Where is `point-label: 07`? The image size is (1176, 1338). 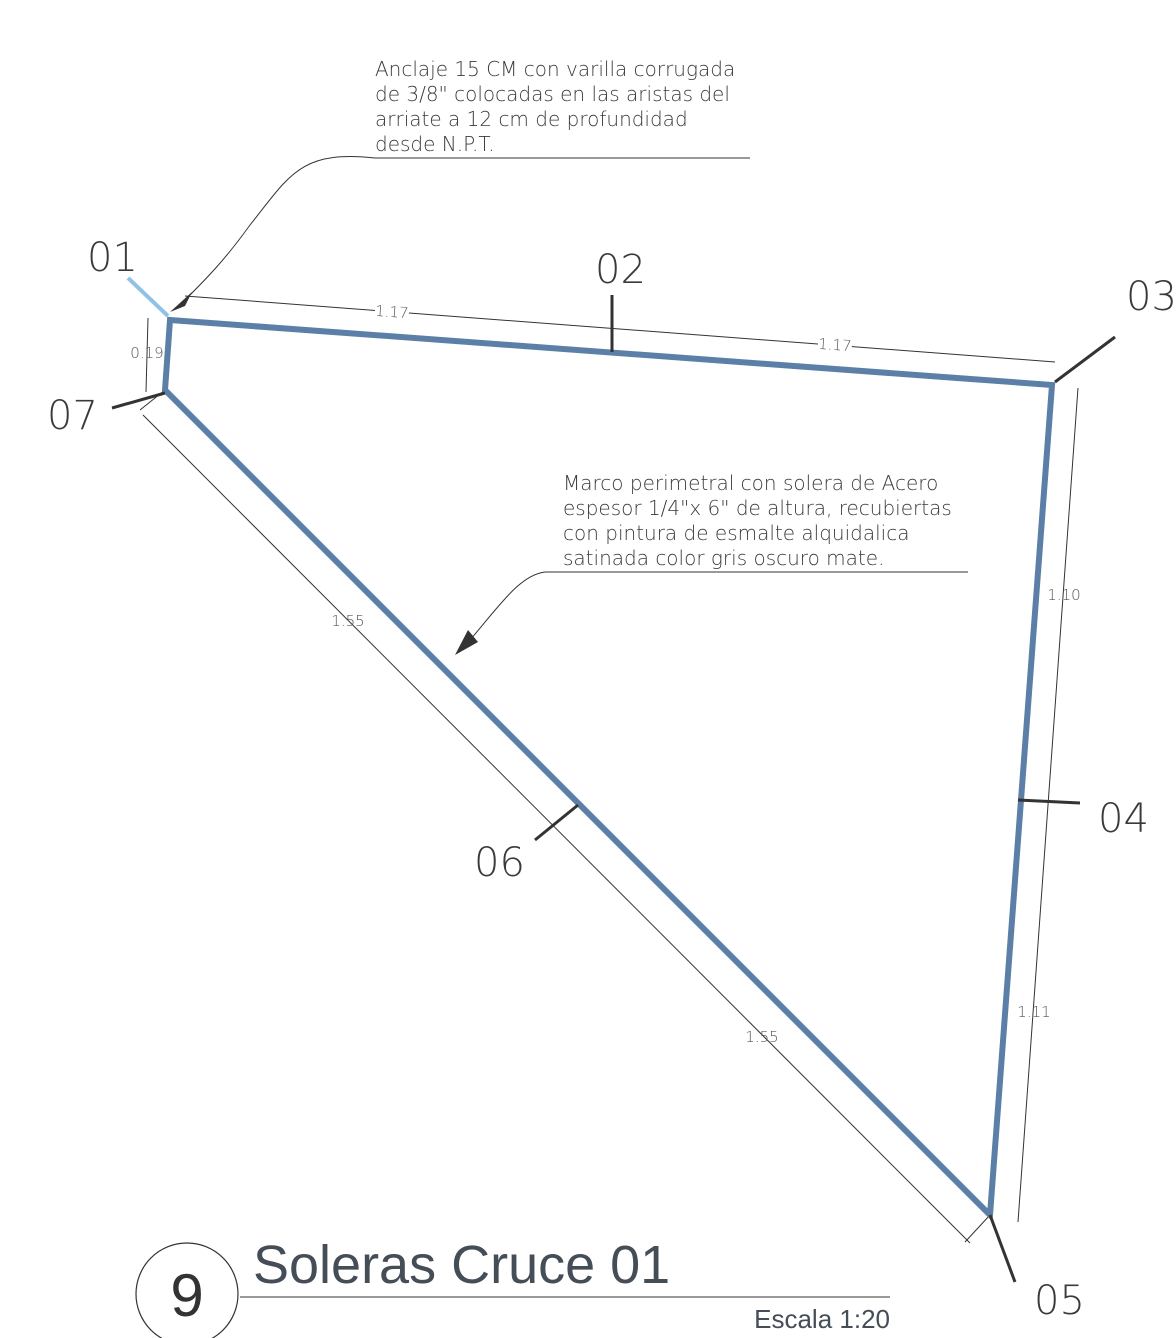 point-label: 07 is located at coordinates (72, 416).